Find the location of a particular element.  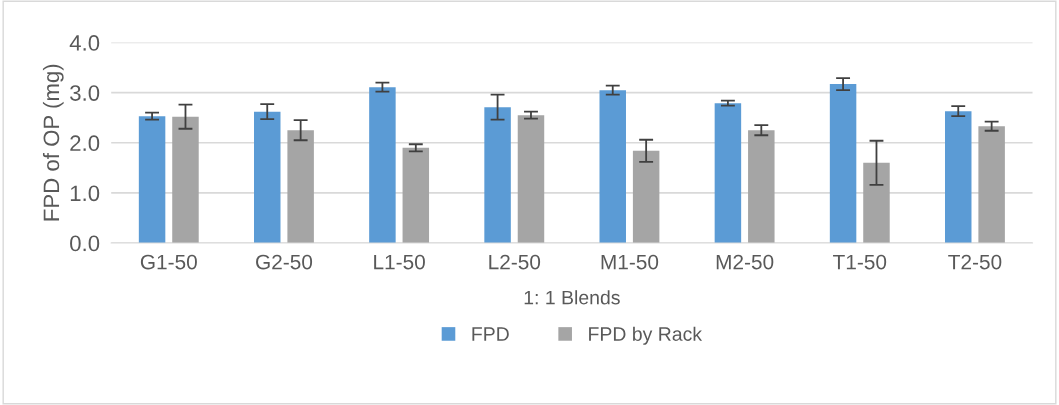

x-tick-label: T1-50 is located at coordinates (860, 262).